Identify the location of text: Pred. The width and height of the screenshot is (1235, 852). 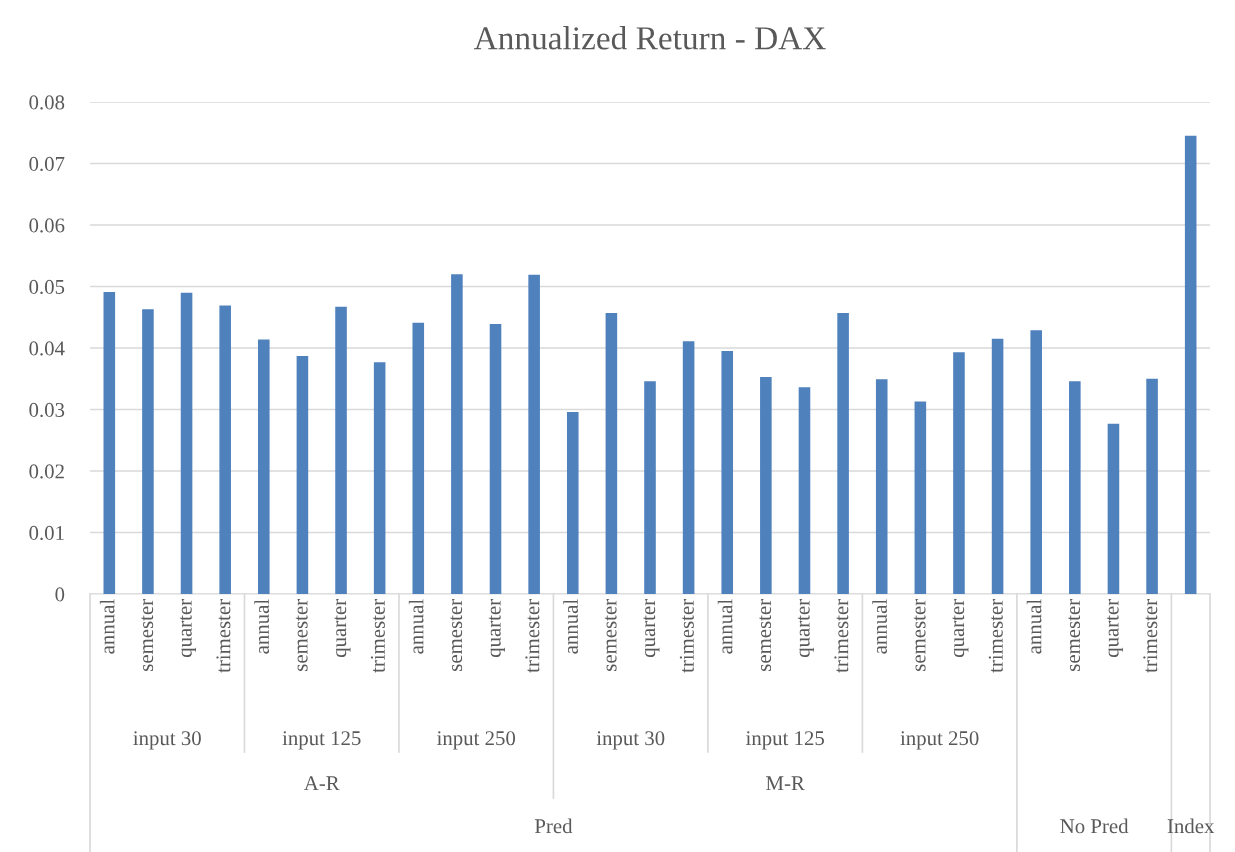
(553, 826).